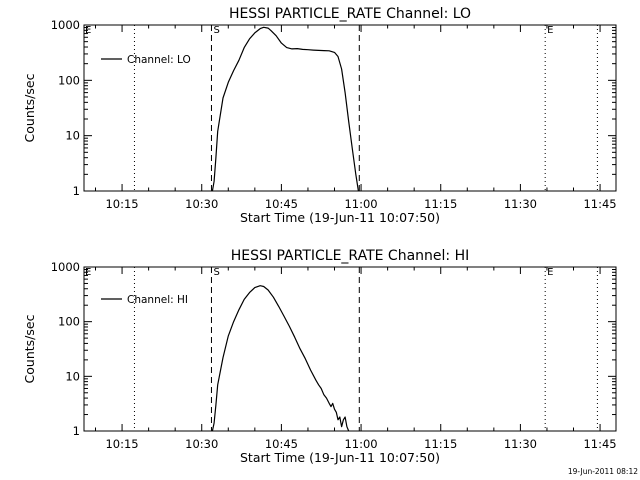 This screenshot has width=640, height=480. Describe the element at coordinates (157, 300) in the screenshot. I see `legend-entry: Channel: HI` at that location.